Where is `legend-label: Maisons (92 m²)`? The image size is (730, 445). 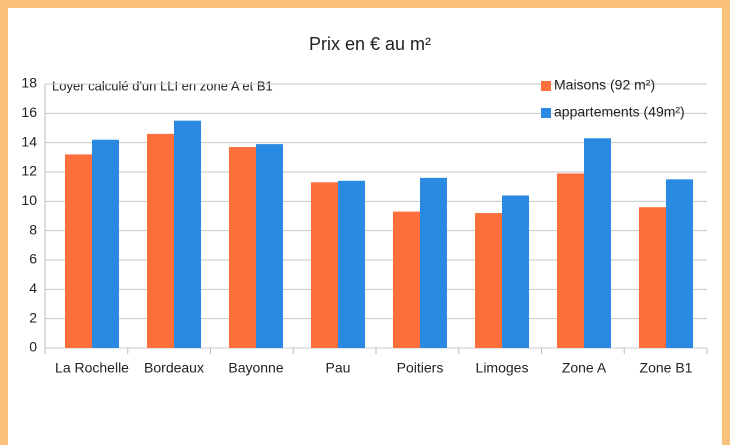 legend-label: Maisons (92 m²) is located at coordinates (604, 85).